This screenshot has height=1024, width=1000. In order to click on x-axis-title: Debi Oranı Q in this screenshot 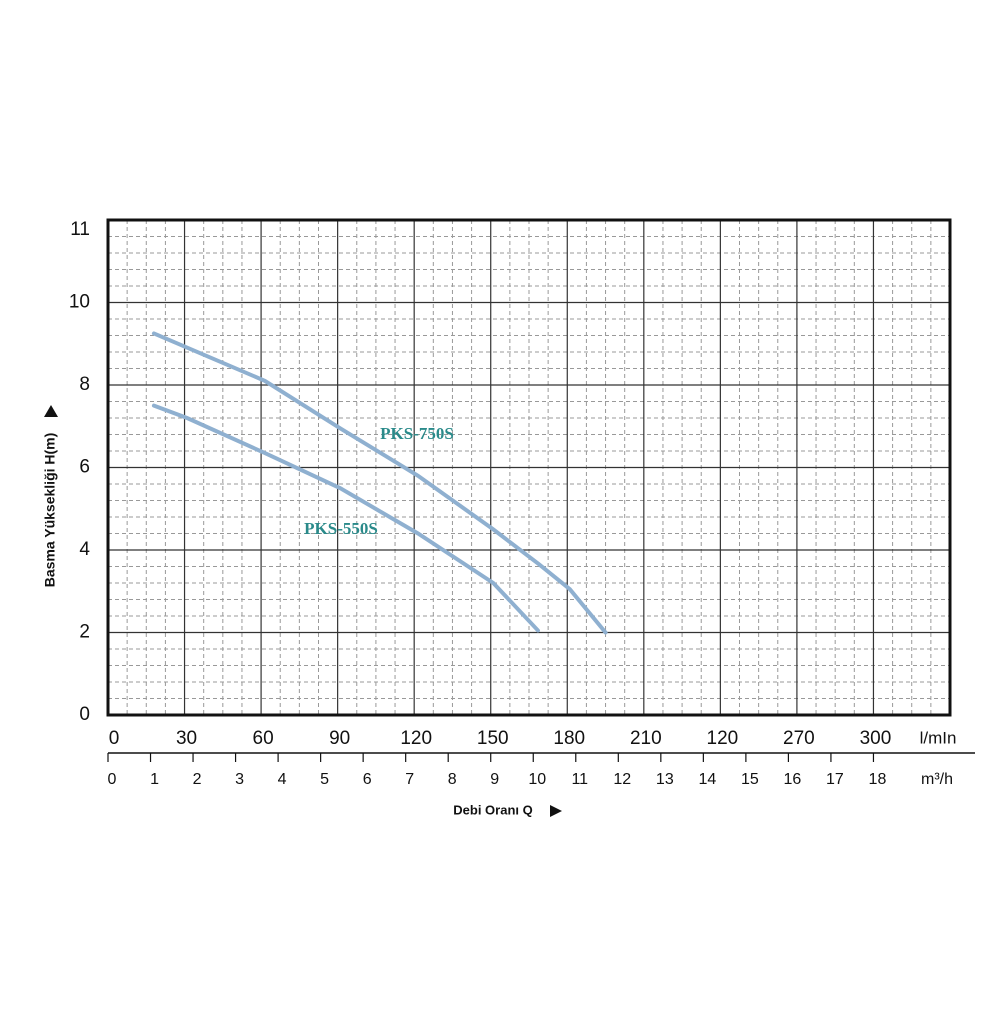, I will do `click(492, 809)`.